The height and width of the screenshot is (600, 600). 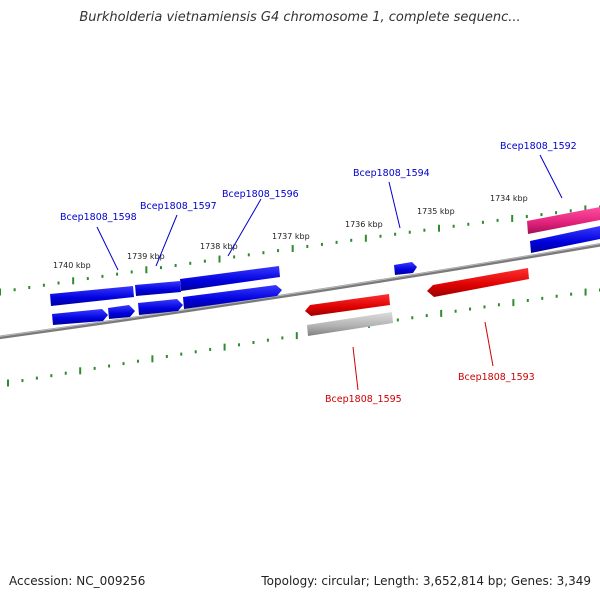 What do you see at coordinates (219, 246) in the screenshot?
I see `scale-label-1738: 1738 kbp` at bounding box center [219, 246].